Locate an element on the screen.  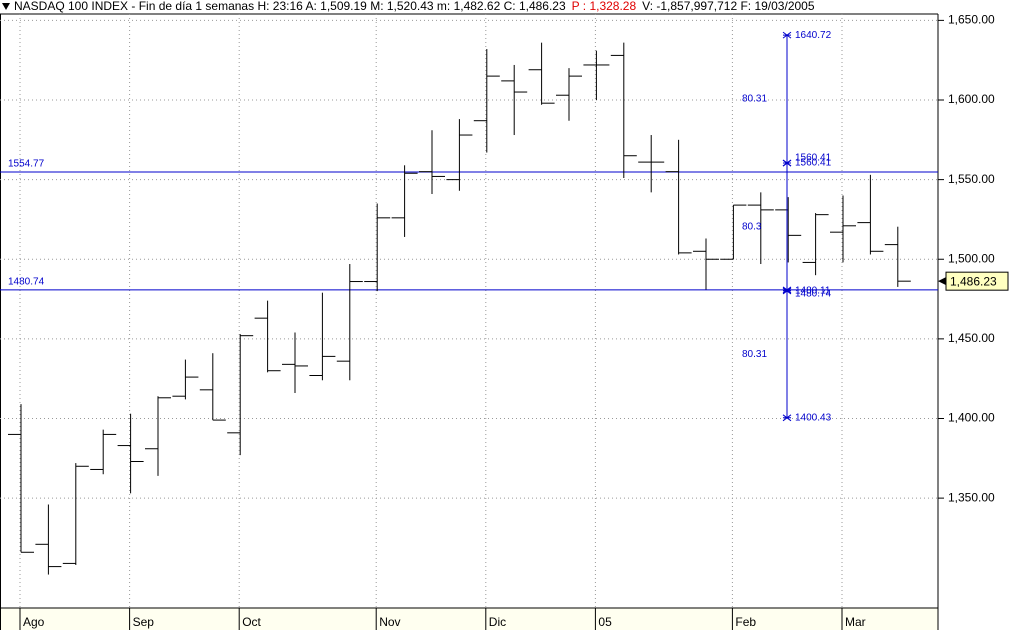
y-tick-label: 1,450.00 is located at coordinates (971, 338).